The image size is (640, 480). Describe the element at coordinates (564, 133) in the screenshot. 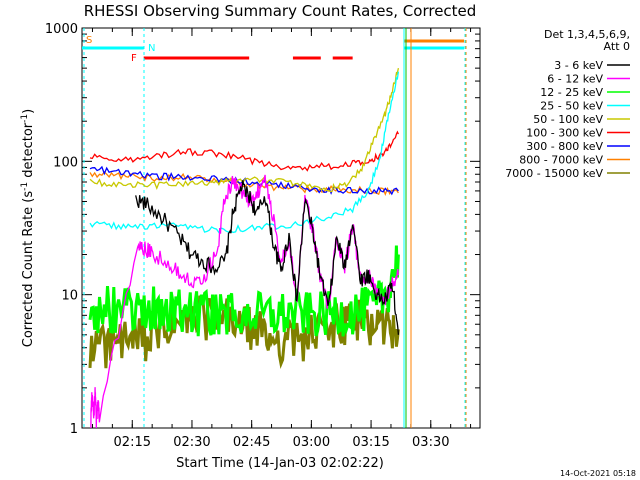

I see `legend-label: 100 - 300 keV` at that location.